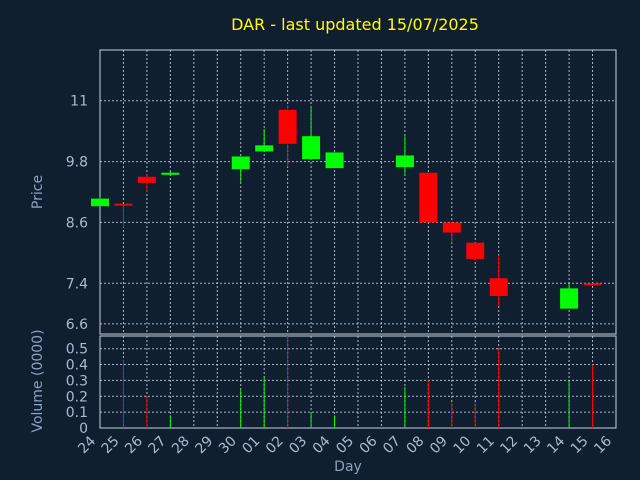  Describe the element at coordinates (77, 413) in the screenshot. I see `volume-tick-label: 0.1` at that location.